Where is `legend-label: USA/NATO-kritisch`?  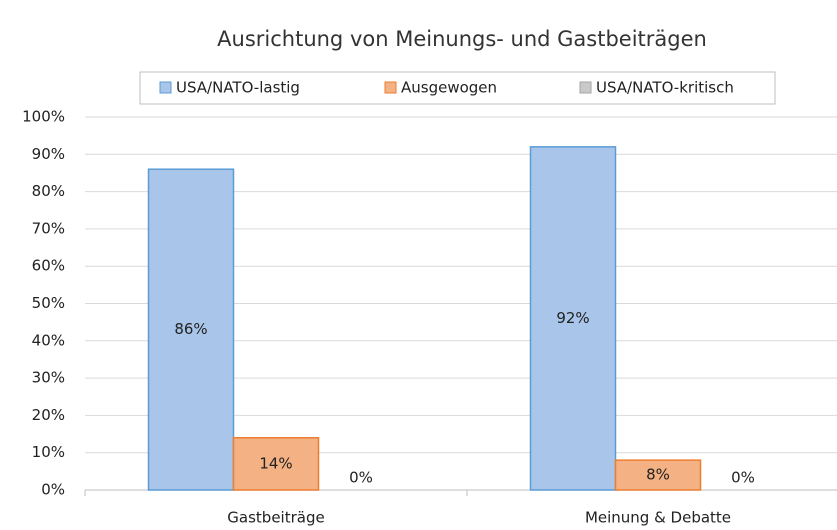 legend-label: USA/NATO-kritisch is located at coordinates (665, 88).